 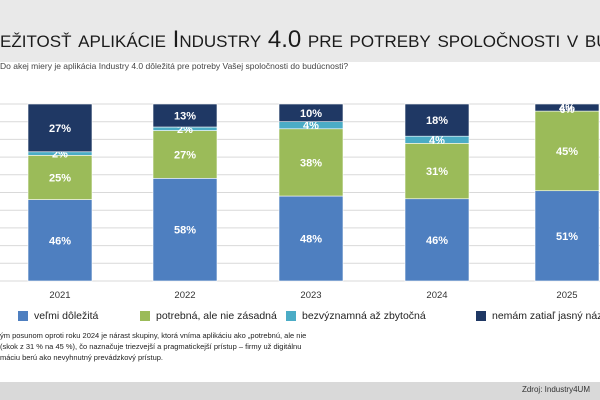 I want to click on x-tick-label: 2022, so click(x=184, y=295).